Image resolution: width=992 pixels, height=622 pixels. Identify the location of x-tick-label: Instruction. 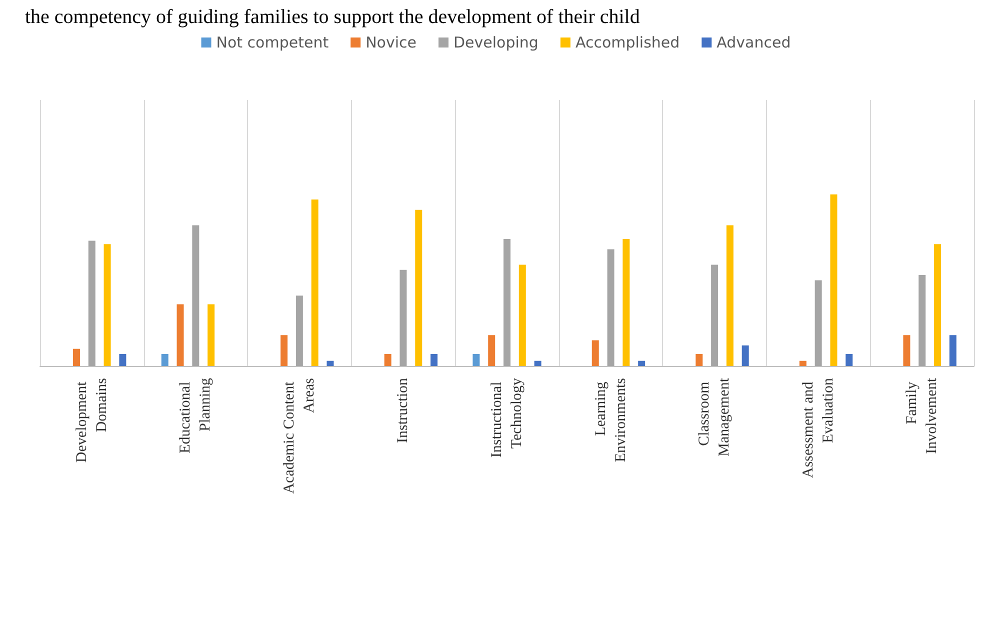
(403, 410).